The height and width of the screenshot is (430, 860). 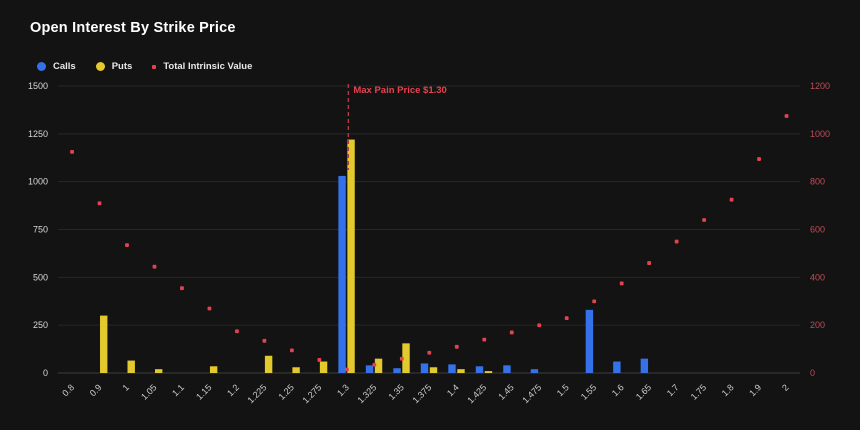 What do you see at coordinates (785, 387) in the screenshot?
I see `x-axis-tick-label: 2` at bounding box center [785, 387].